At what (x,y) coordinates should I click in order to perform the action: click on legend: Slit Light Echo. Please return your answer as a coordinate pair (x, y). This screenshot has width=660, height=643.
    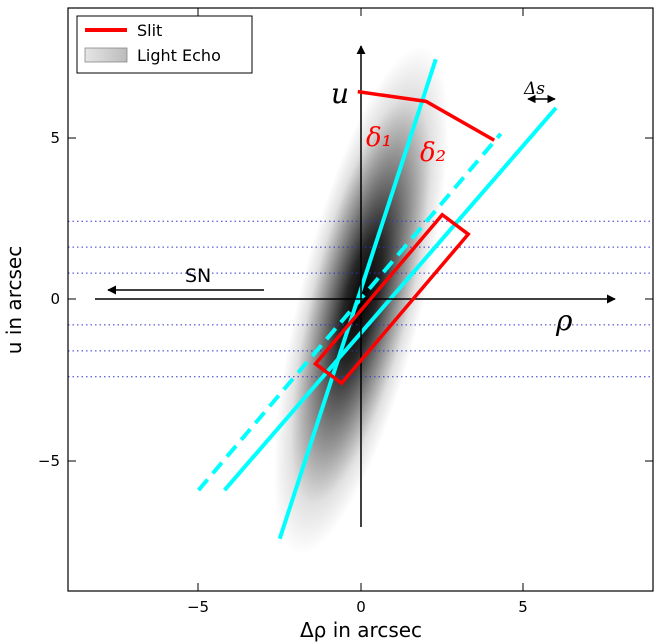
    Looking at the image, I should click on (164, 44).